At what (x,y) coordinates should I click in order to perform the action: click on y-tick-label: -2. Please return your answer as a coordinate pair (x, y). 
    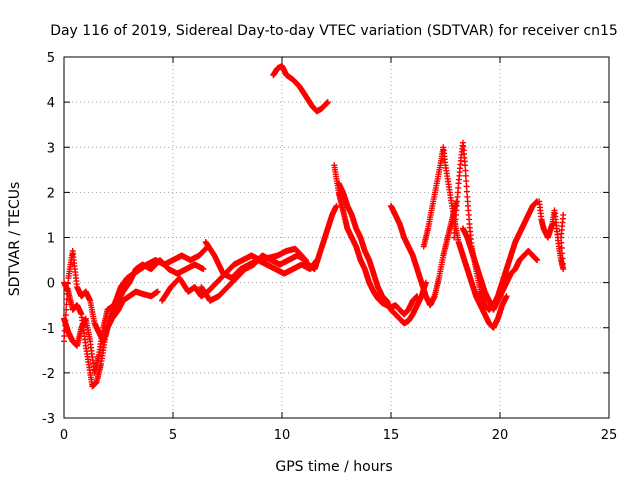
    Looking at the image, I should click on (48, 374).